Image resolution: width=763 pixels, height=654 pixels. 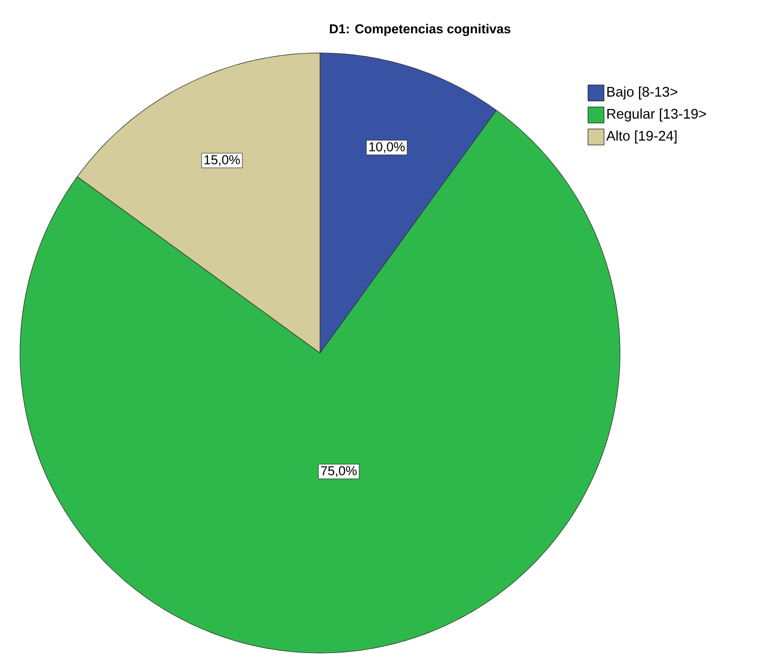 I want to click on data-label: 10,0%, so click(x=387, y=147).